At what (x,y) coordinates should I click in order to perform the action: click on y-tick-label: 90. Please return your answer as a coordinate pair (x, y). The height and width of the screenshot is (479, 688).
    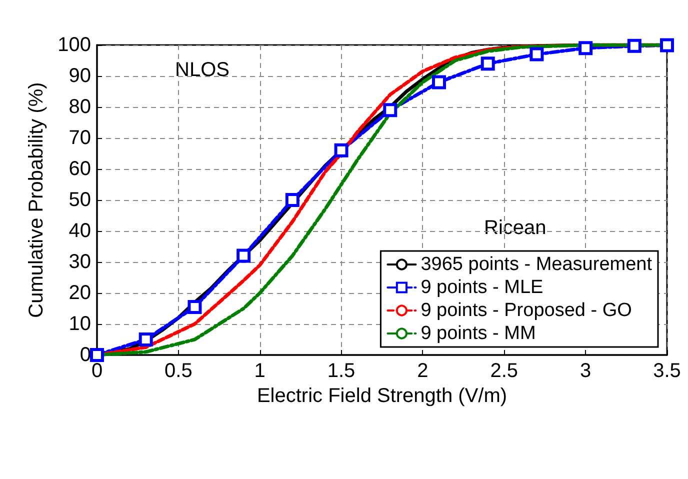
    Looking at the image, I should click on (79, 76).